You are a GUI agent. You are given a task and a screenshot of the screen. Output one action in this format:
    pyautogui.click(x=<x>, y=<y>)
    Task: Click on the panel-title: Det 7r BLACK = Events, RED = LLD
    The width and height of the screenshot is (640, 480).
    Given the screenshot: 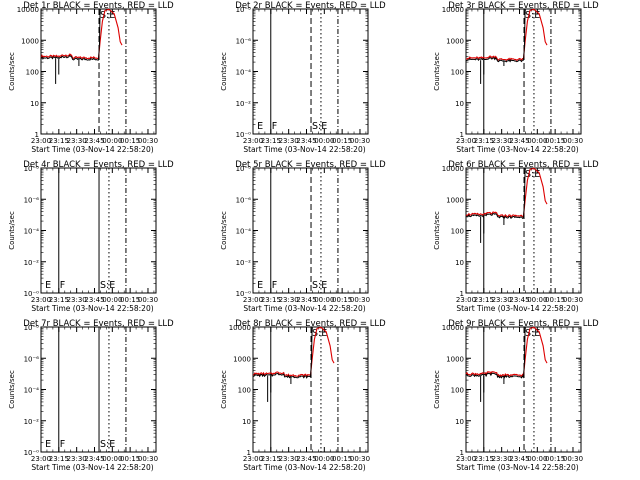 What is the action you would take?
    pyautogui.click(x=98, y=324)
    